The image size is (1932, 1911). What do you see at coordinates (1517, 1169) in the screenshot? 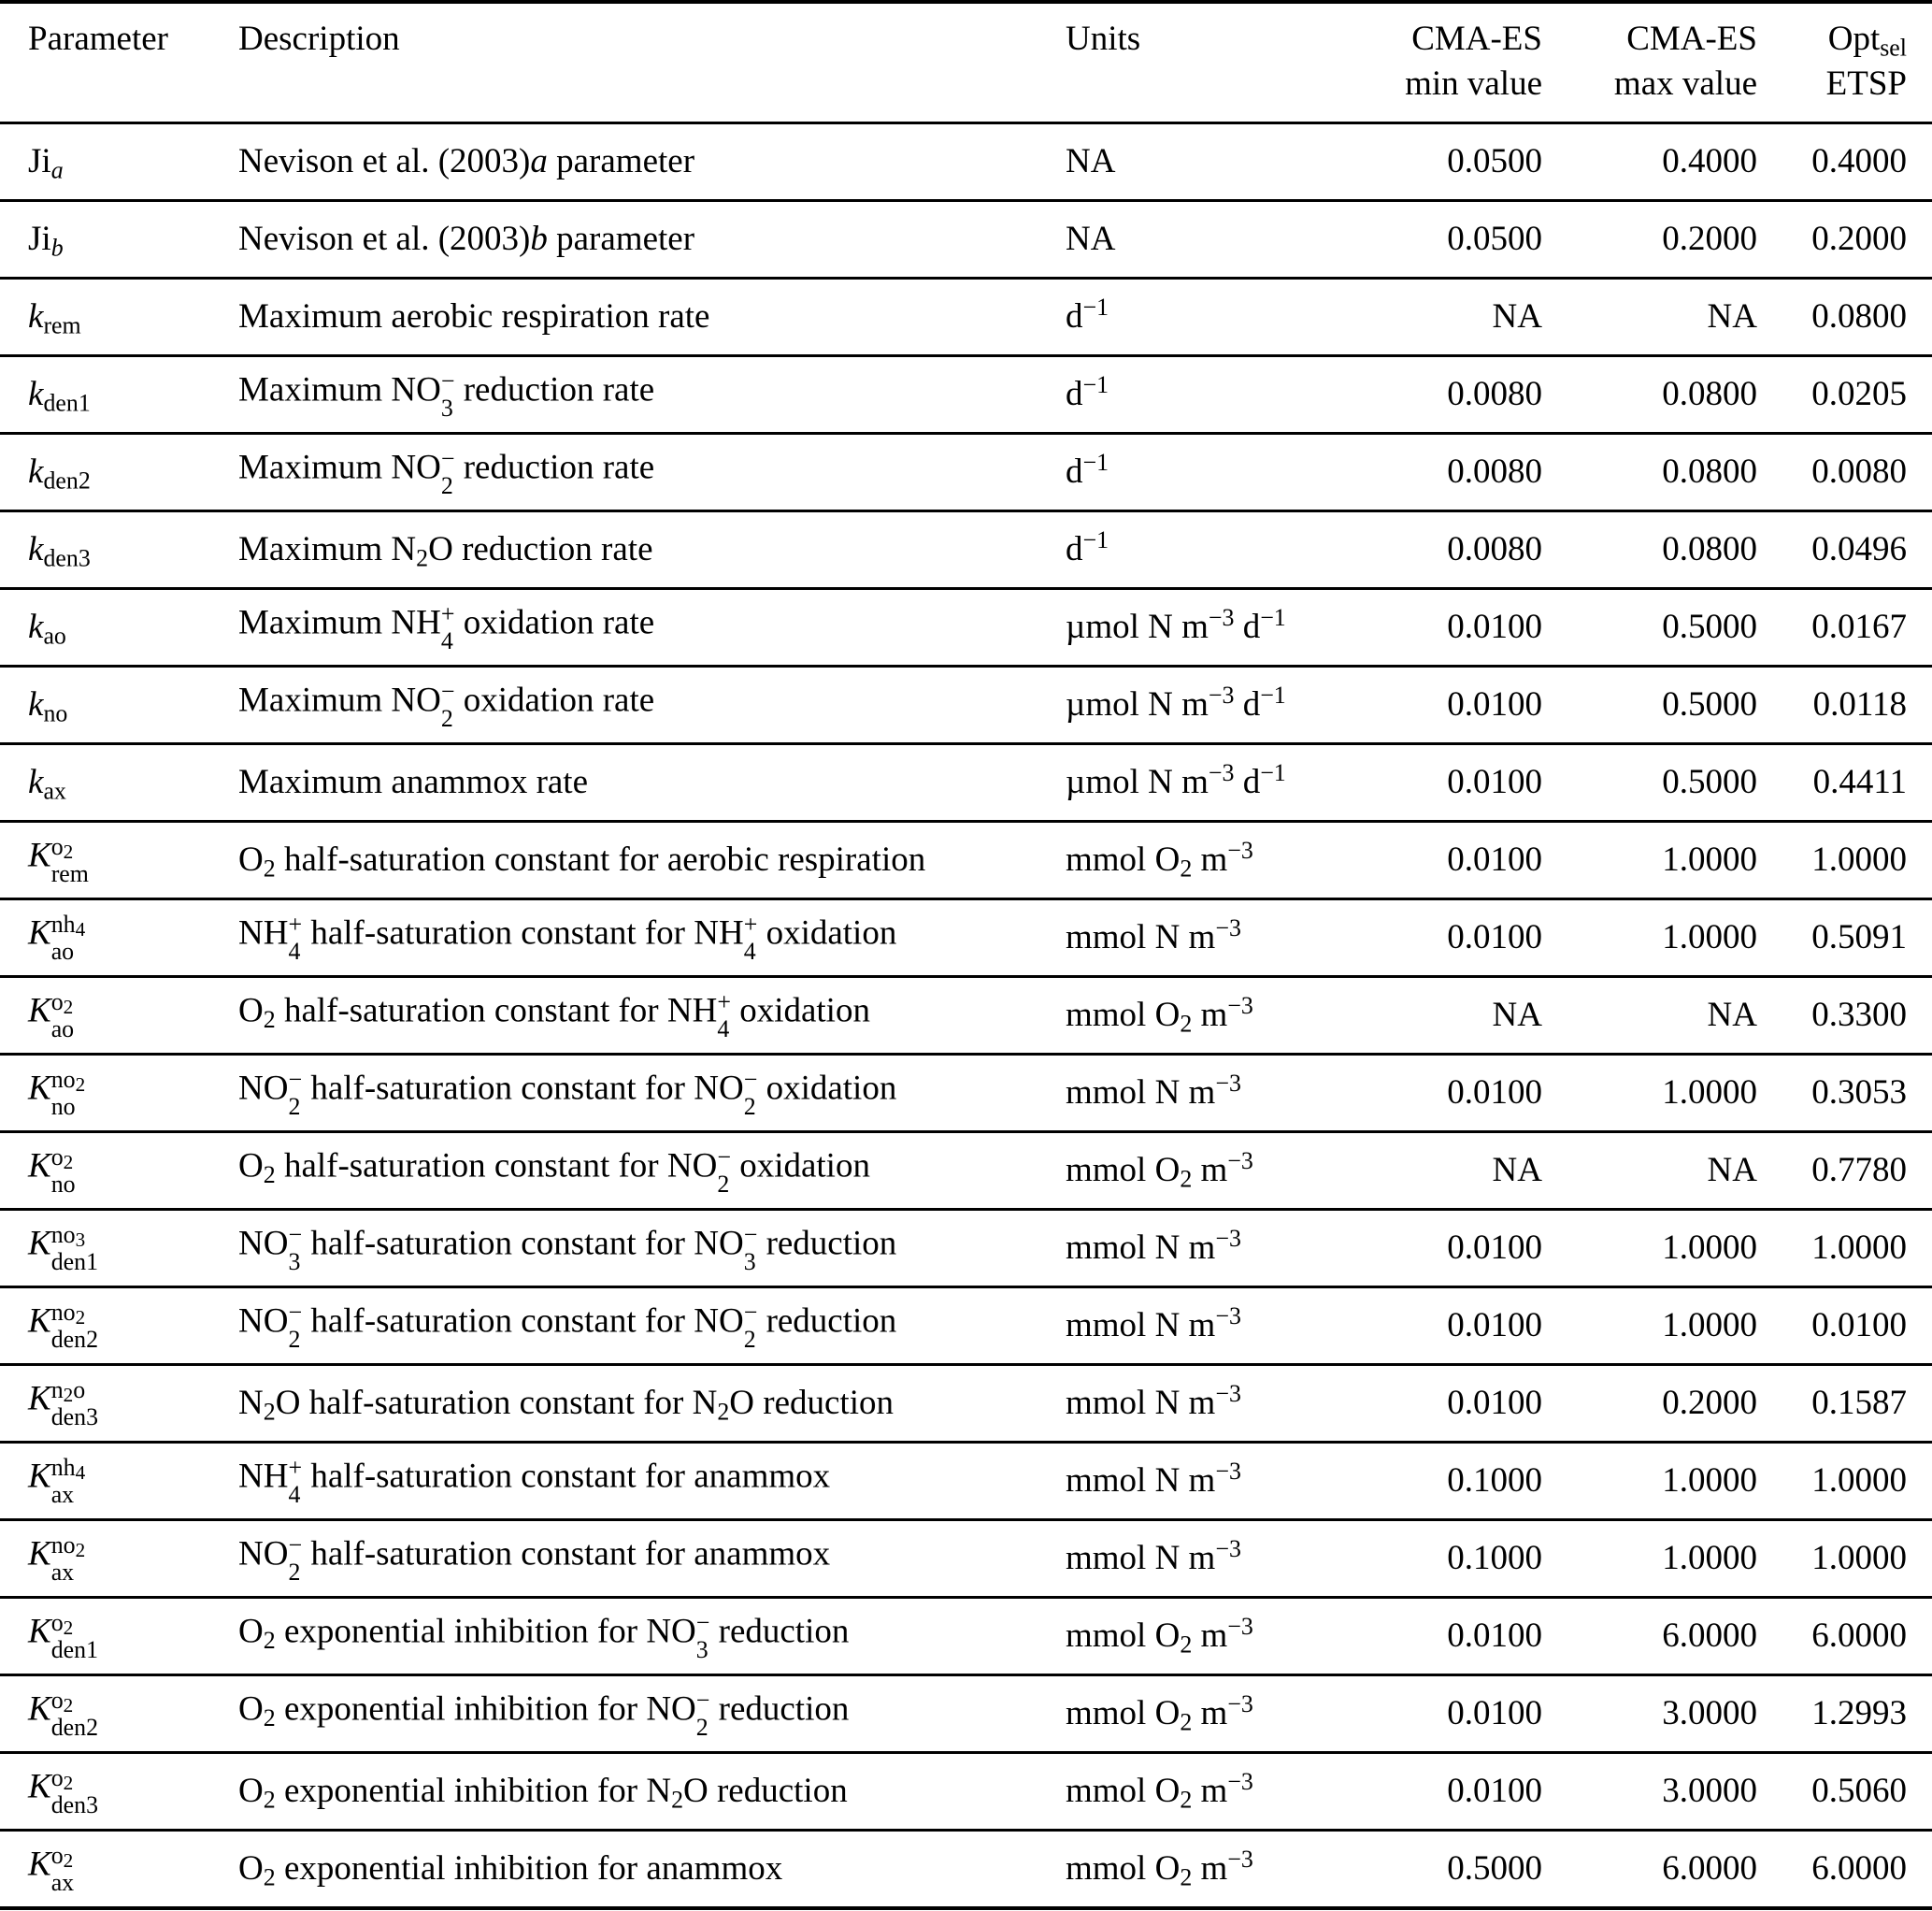
I see `cell-min: NA` at bounding box center [1517, 1169].